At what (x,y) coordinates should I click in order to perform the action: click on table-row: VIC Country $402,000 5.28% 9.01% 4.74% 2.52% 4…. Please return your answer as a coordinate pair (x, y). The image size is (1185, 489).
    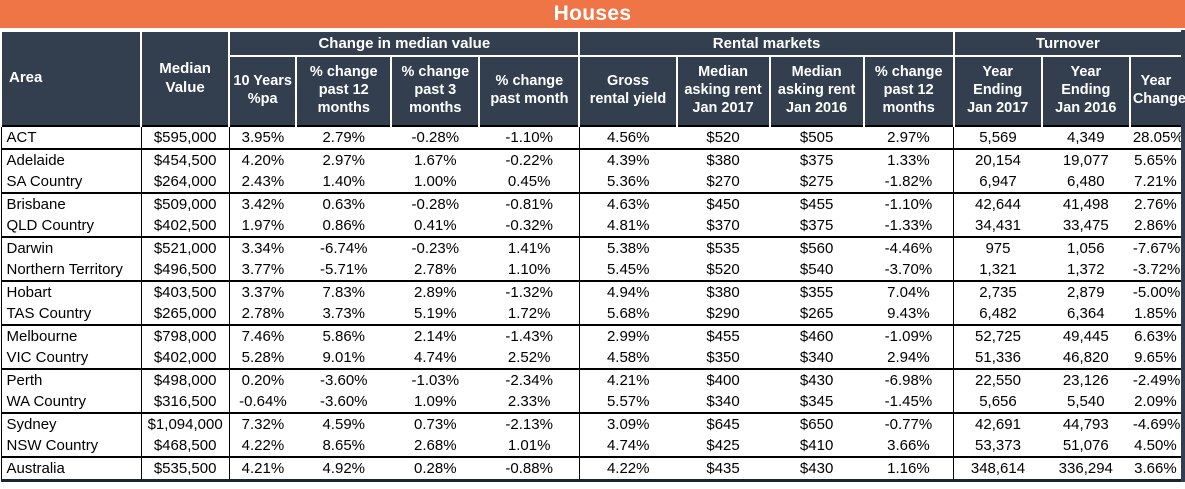
    Looking at the image, I should click on (591, 358).